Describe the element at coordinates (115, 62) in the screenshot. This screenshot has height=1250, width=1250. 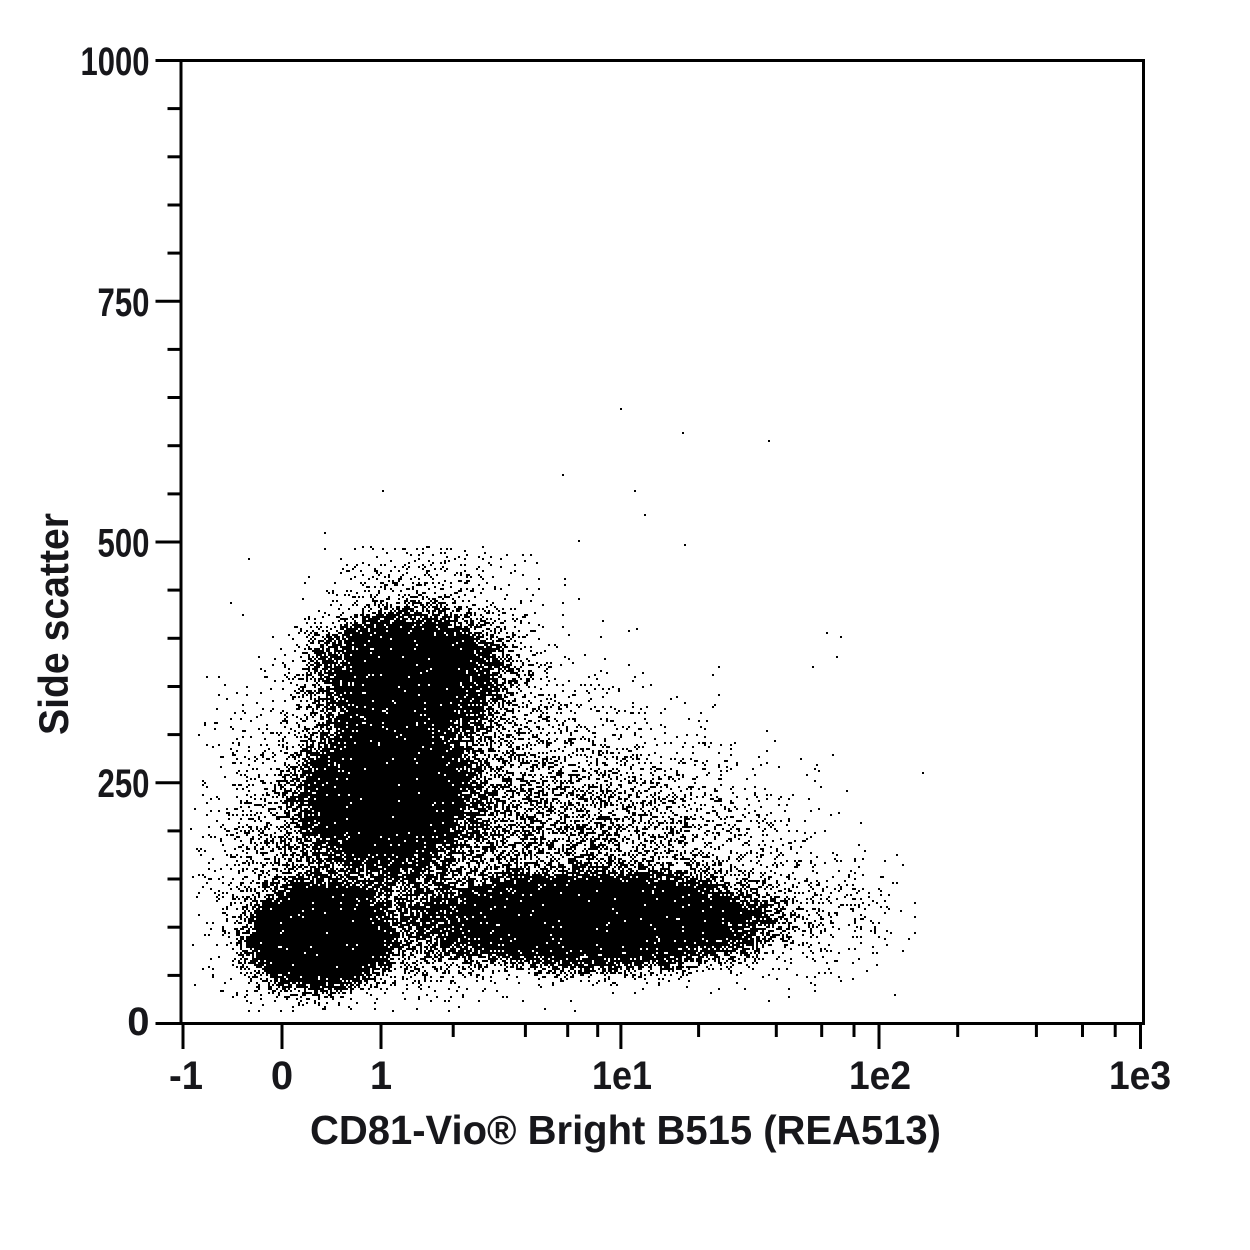
I see `svg-text: 1000` at that location.